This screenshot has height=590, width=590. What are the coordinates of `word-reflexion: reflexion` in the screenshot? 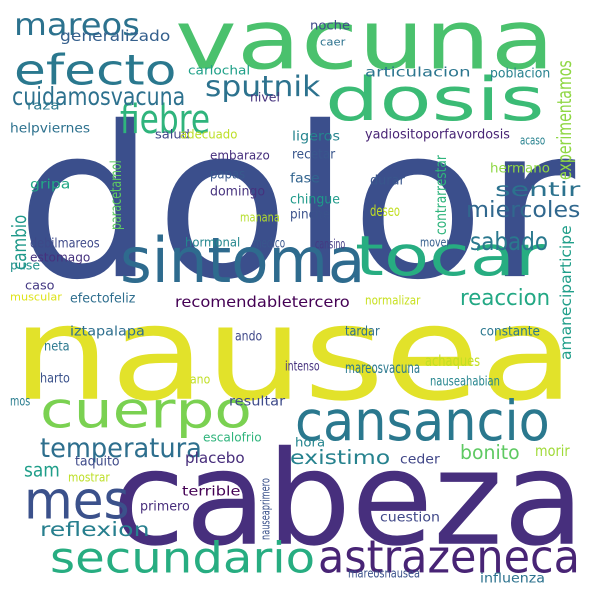 It's located at (95, 529).